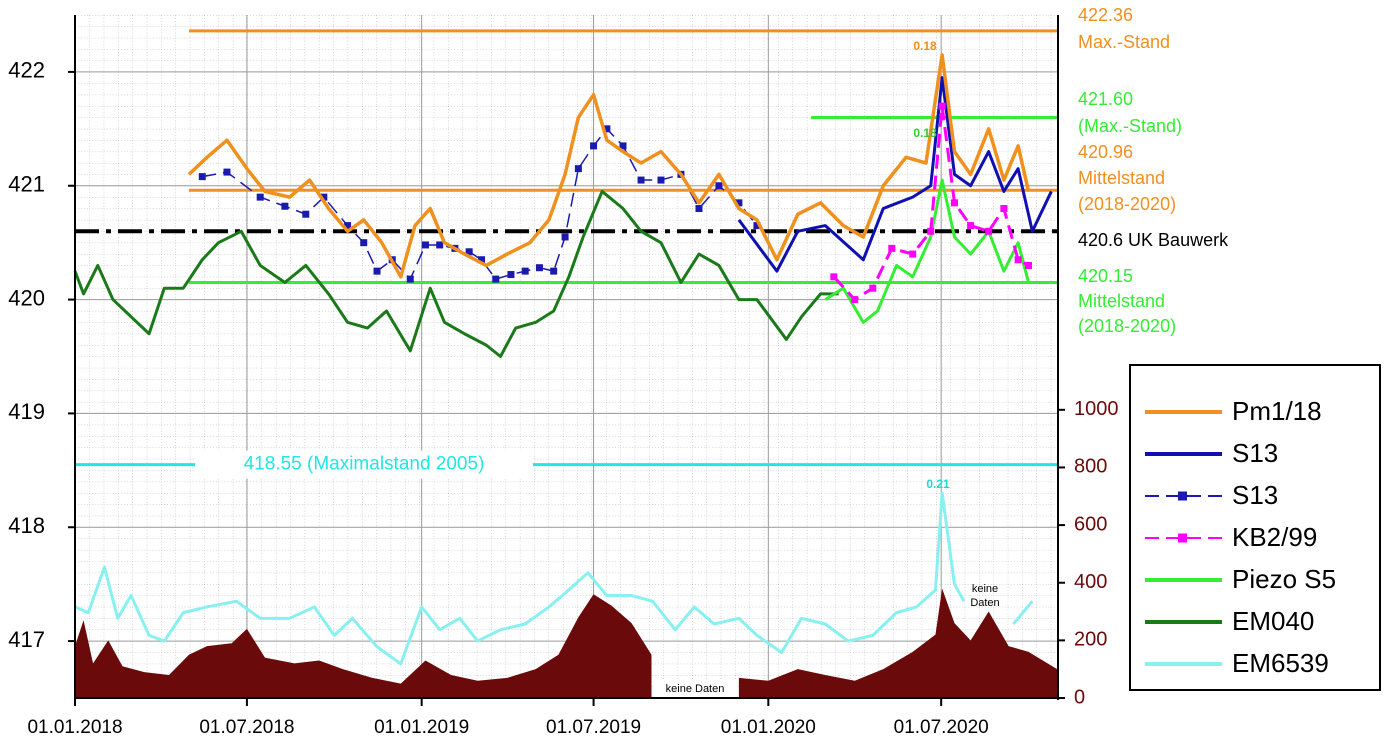 This screenshot has width=1384, height=742. What do you see at coordinates (26, 525) in the screenshot?
I see `y-tick-label: 418` at bounding box center [26, 525].